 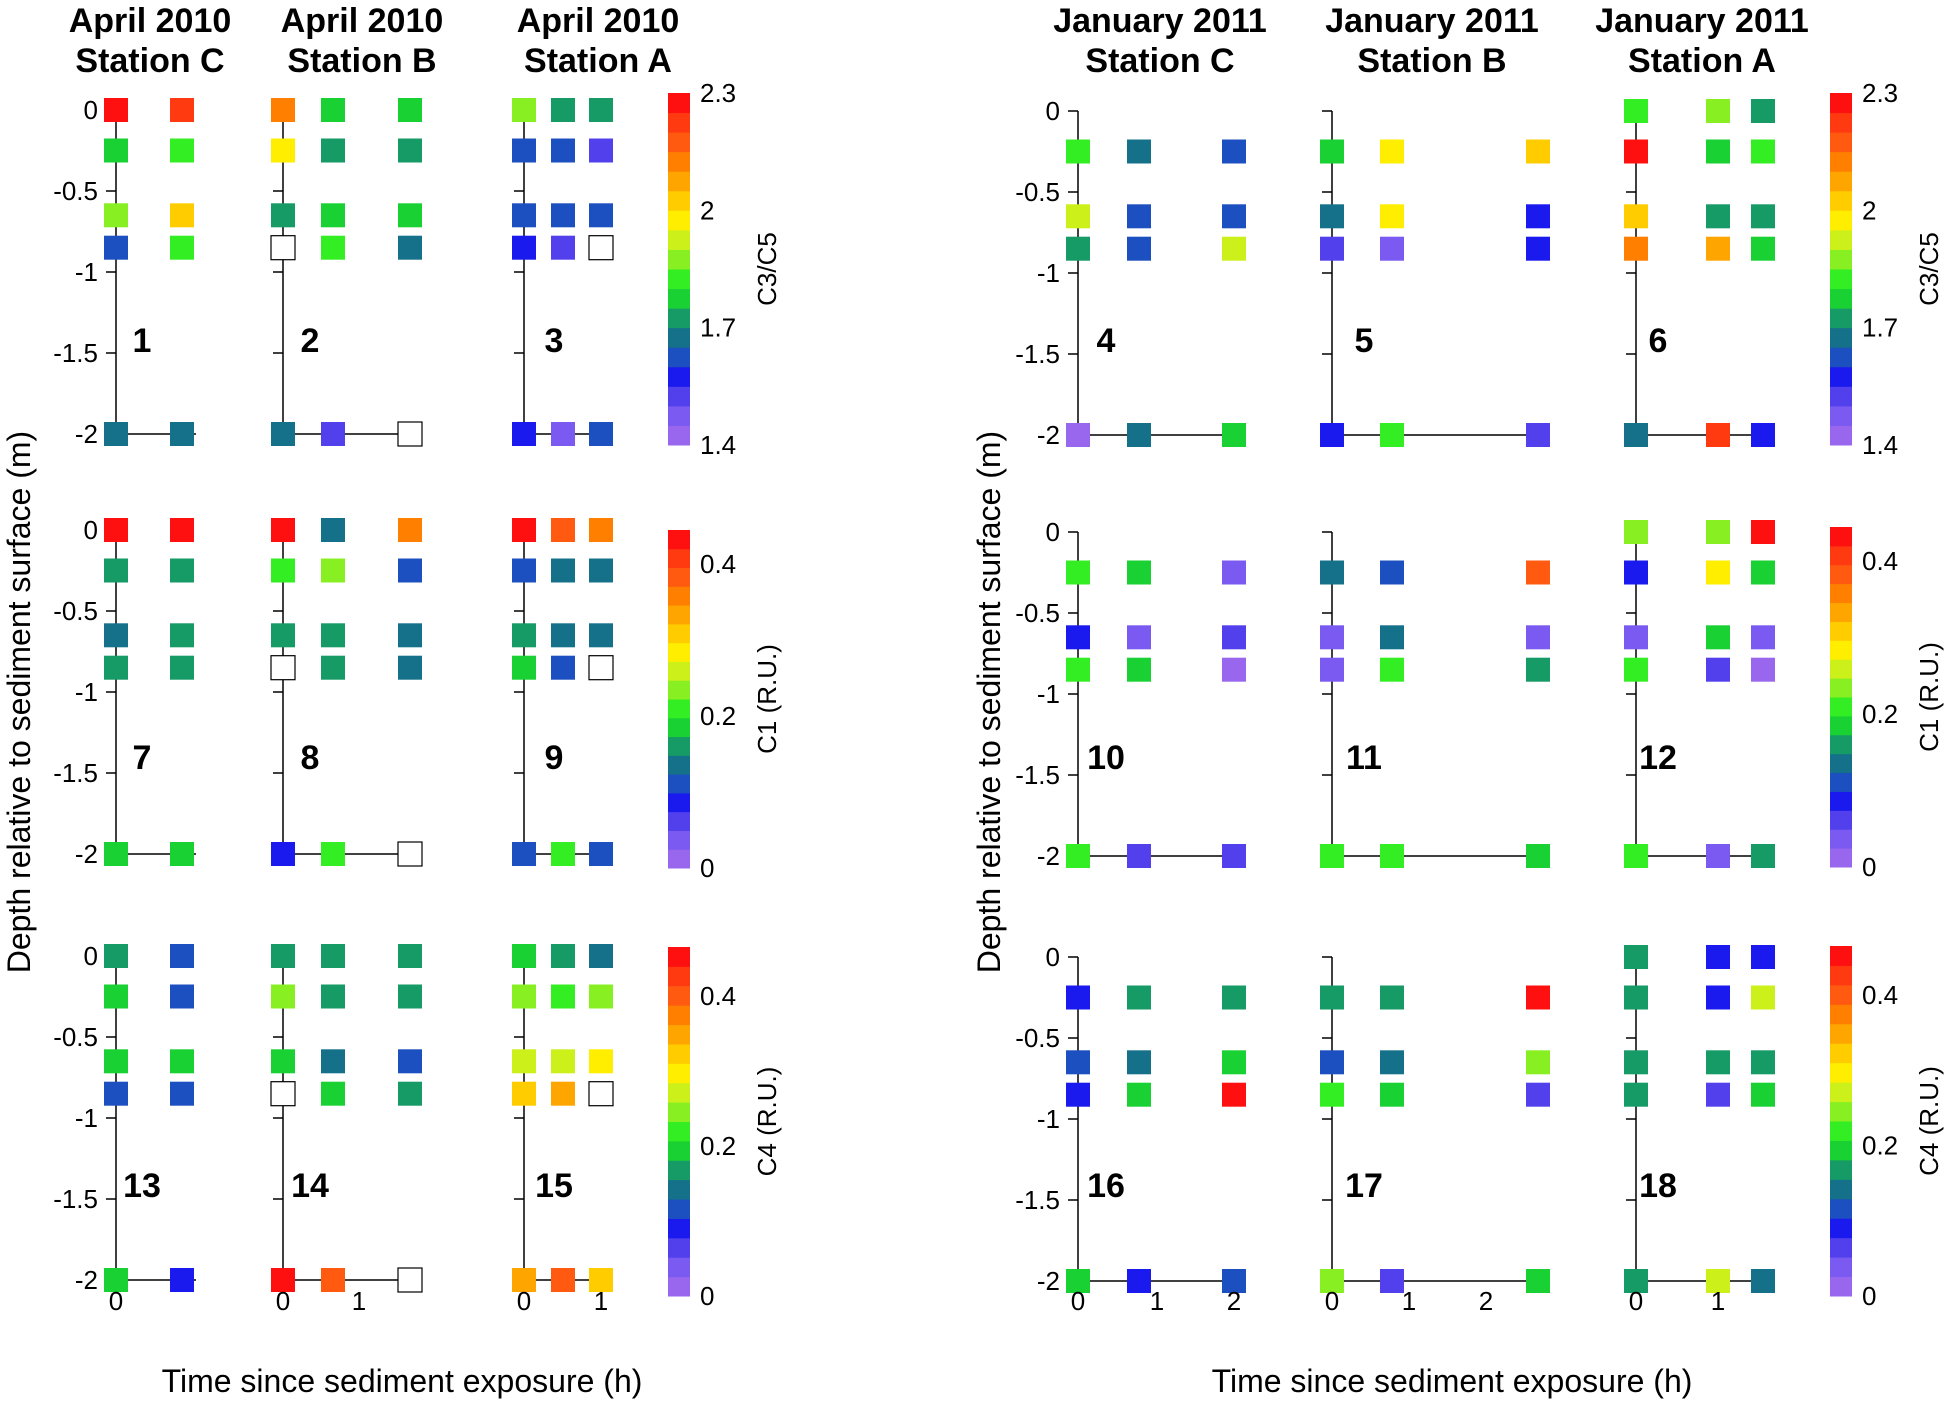 What do you see at coordinates (1887, 704) in the screenshot?
I see `colorbar-right-2: 0.4 0.2 0 C1 (R.U.)` at bounding box center [1887, 704].